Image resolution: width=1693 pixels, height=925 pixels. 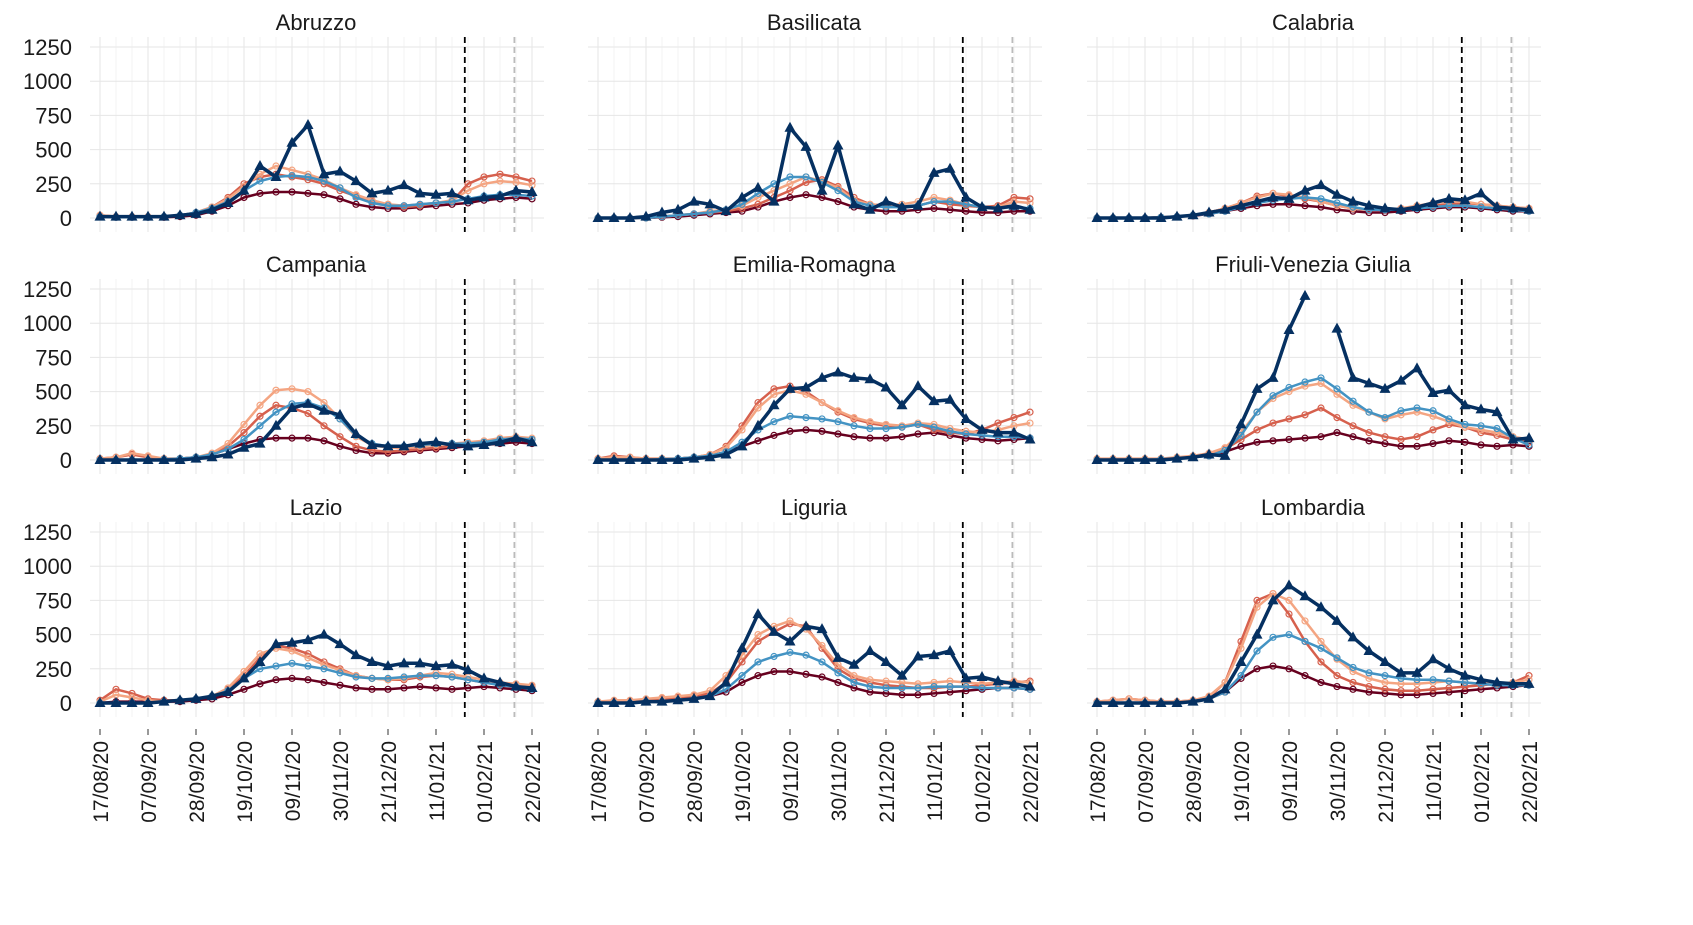 I want to click on panel-title: Friuli-Venezia Giulia, so click(x=1313, y=264).